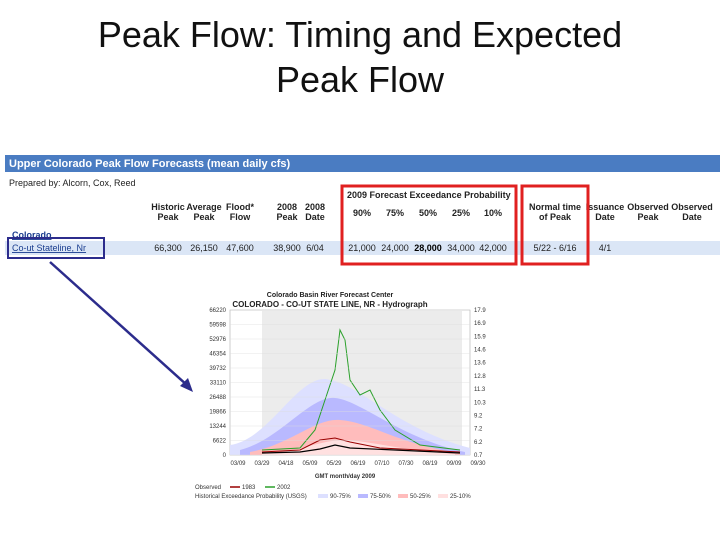  What do you see at coordinates (554, 248) in the screenshot?
I see `cell: 5/22 - 6/16` at bounding box center [554, 248].